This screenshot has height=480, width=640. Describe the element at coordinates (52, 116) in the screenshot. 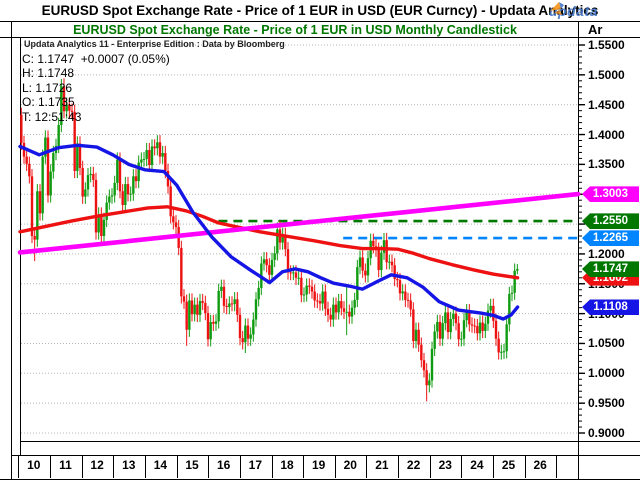

I see `quote-line: T: 12:51:43` at that location.